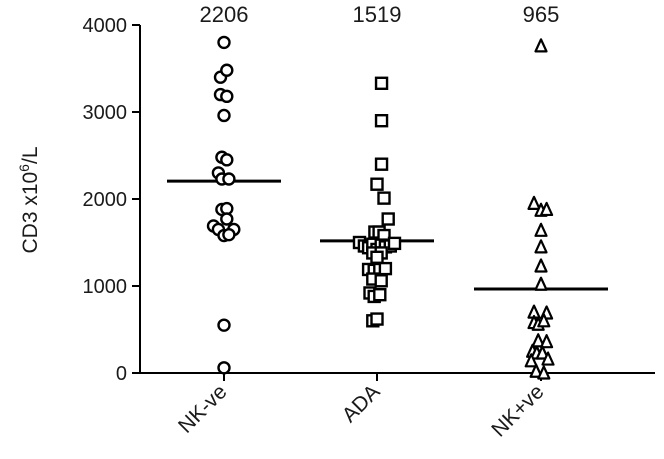  Describe the element at coordinates (361, 403) in the screenshot. I see `x-category-label: ADA` at that location.